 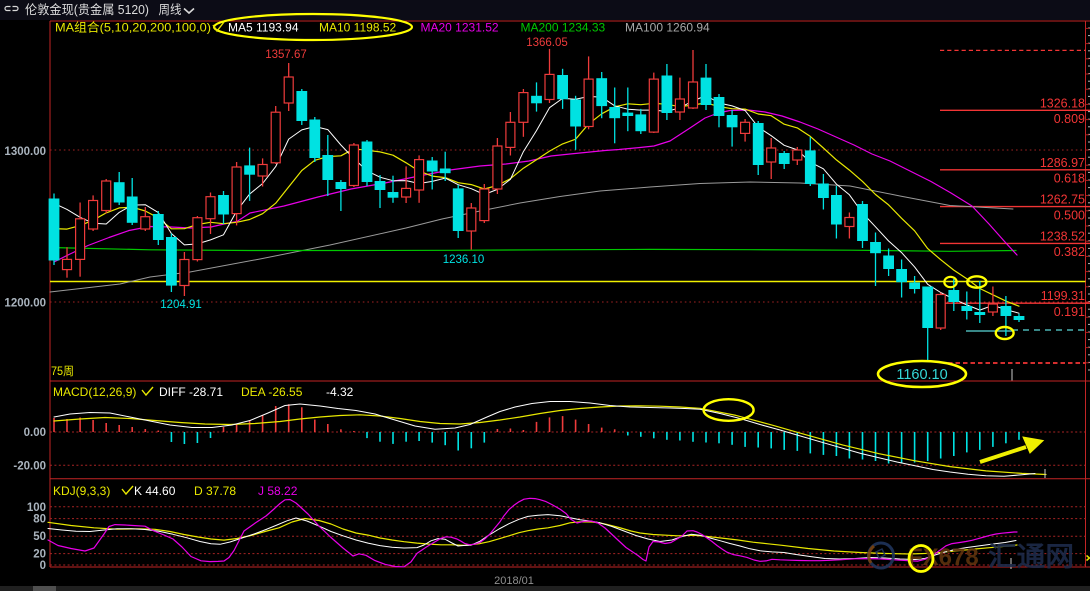 What do you see at coordinates (181, 305) in the screenshot?
I see `svg-text: 1204.91` at bounding box center [181, 305].